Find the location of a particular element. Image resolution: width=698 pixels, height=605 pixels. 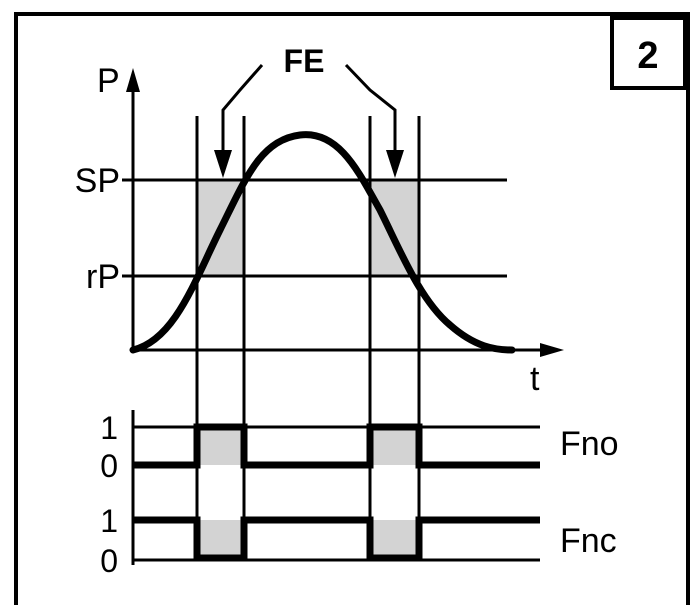

rp-label: rP is located at coordinates (103, 277).